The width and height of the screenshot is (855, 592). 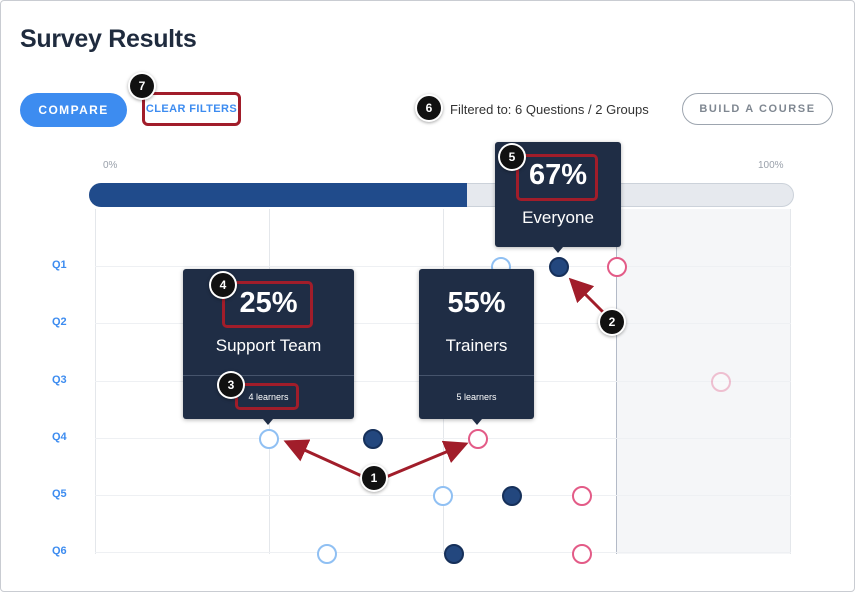 I want to click on tooltip-support-team: 25% Support Team 4 learners, so click(x=268, y=347).